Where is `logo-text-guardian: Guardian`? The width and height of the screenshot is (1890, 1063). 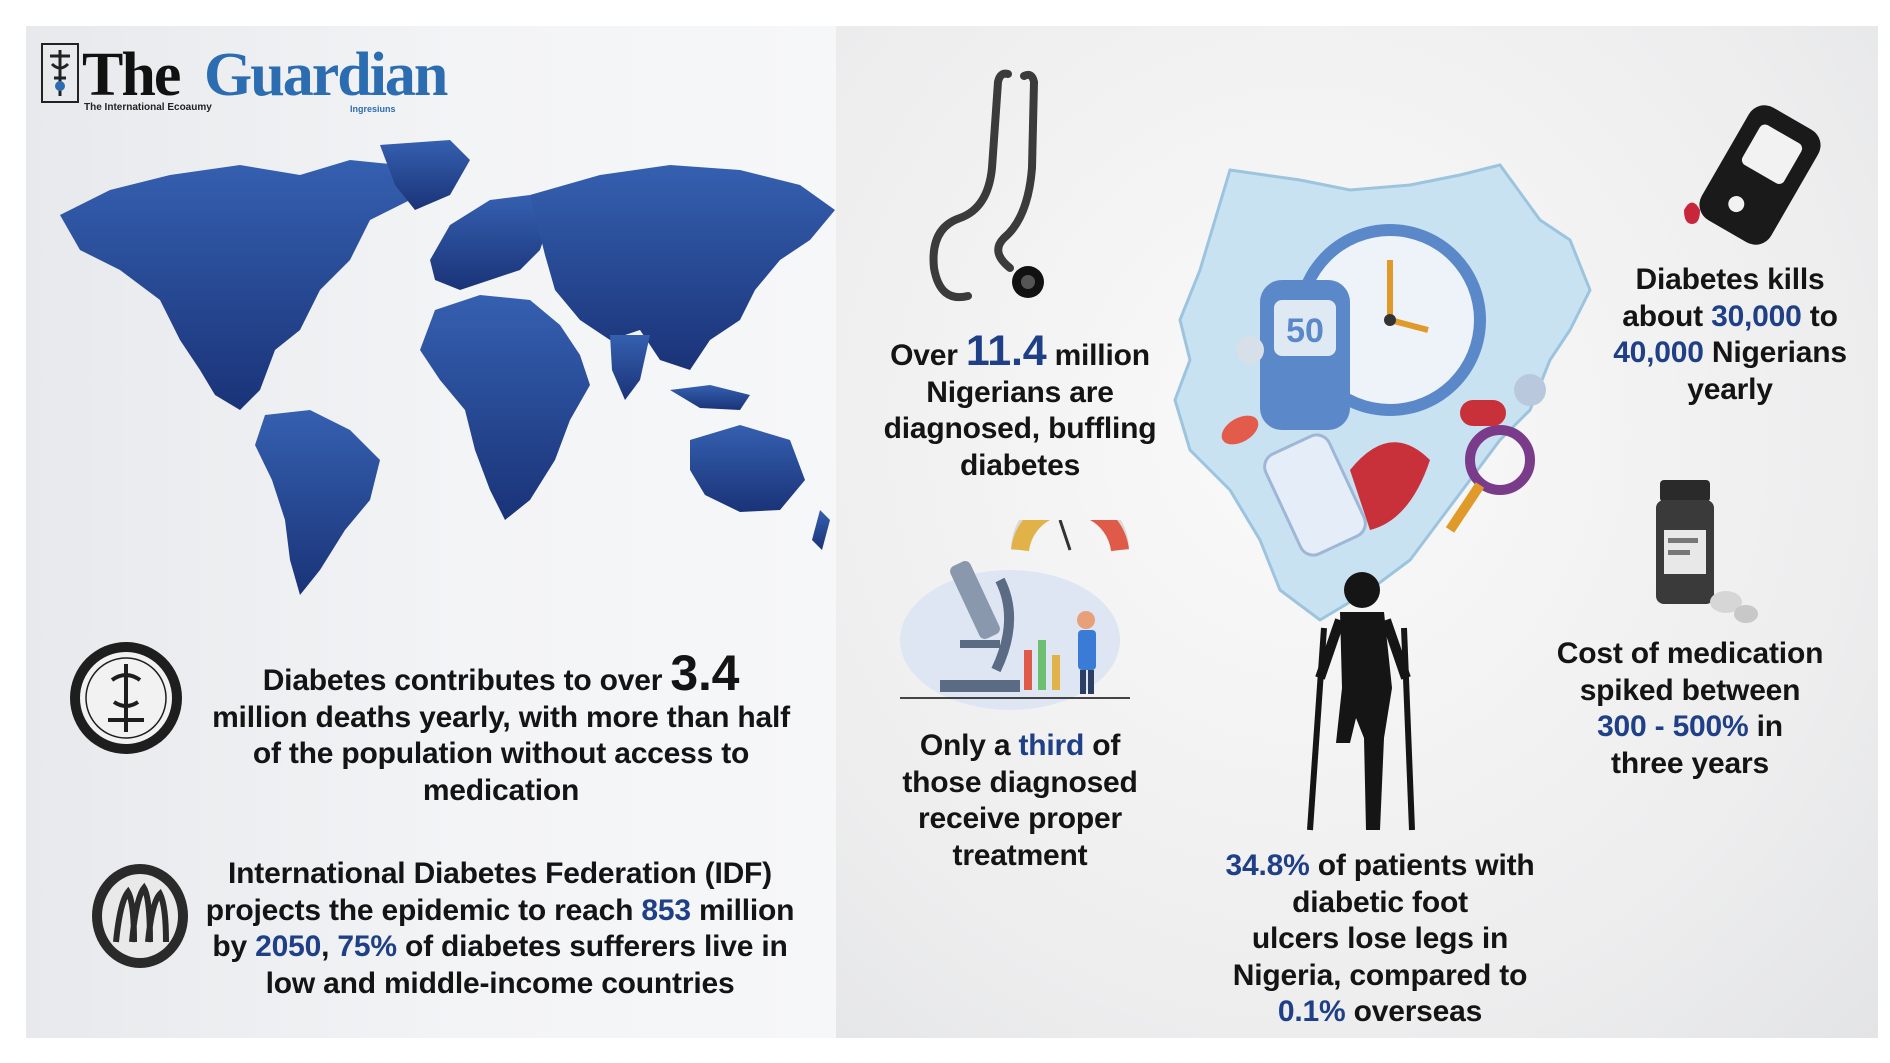
logo-text-guardian: Guardian is located at coordinates (326, 75).